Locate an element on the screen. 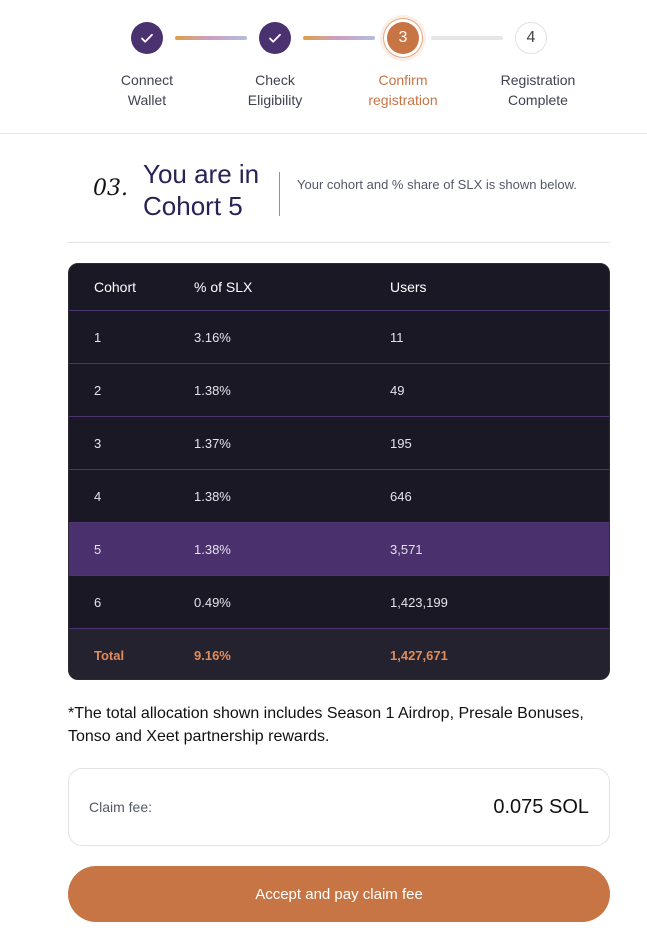  accept-pay-claim-fee-button: Accept and pay claim fee is located at coordinates (339, 894).